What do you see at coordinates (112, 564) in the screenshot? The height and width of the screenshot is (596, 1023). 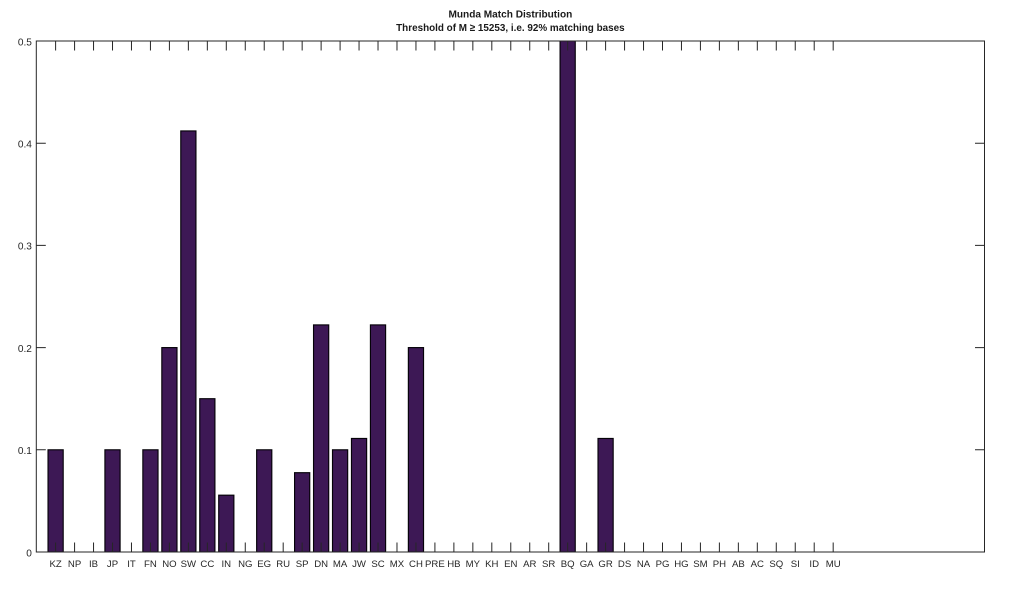 I see `svg-text: JP` at bounding box center [112, 564].